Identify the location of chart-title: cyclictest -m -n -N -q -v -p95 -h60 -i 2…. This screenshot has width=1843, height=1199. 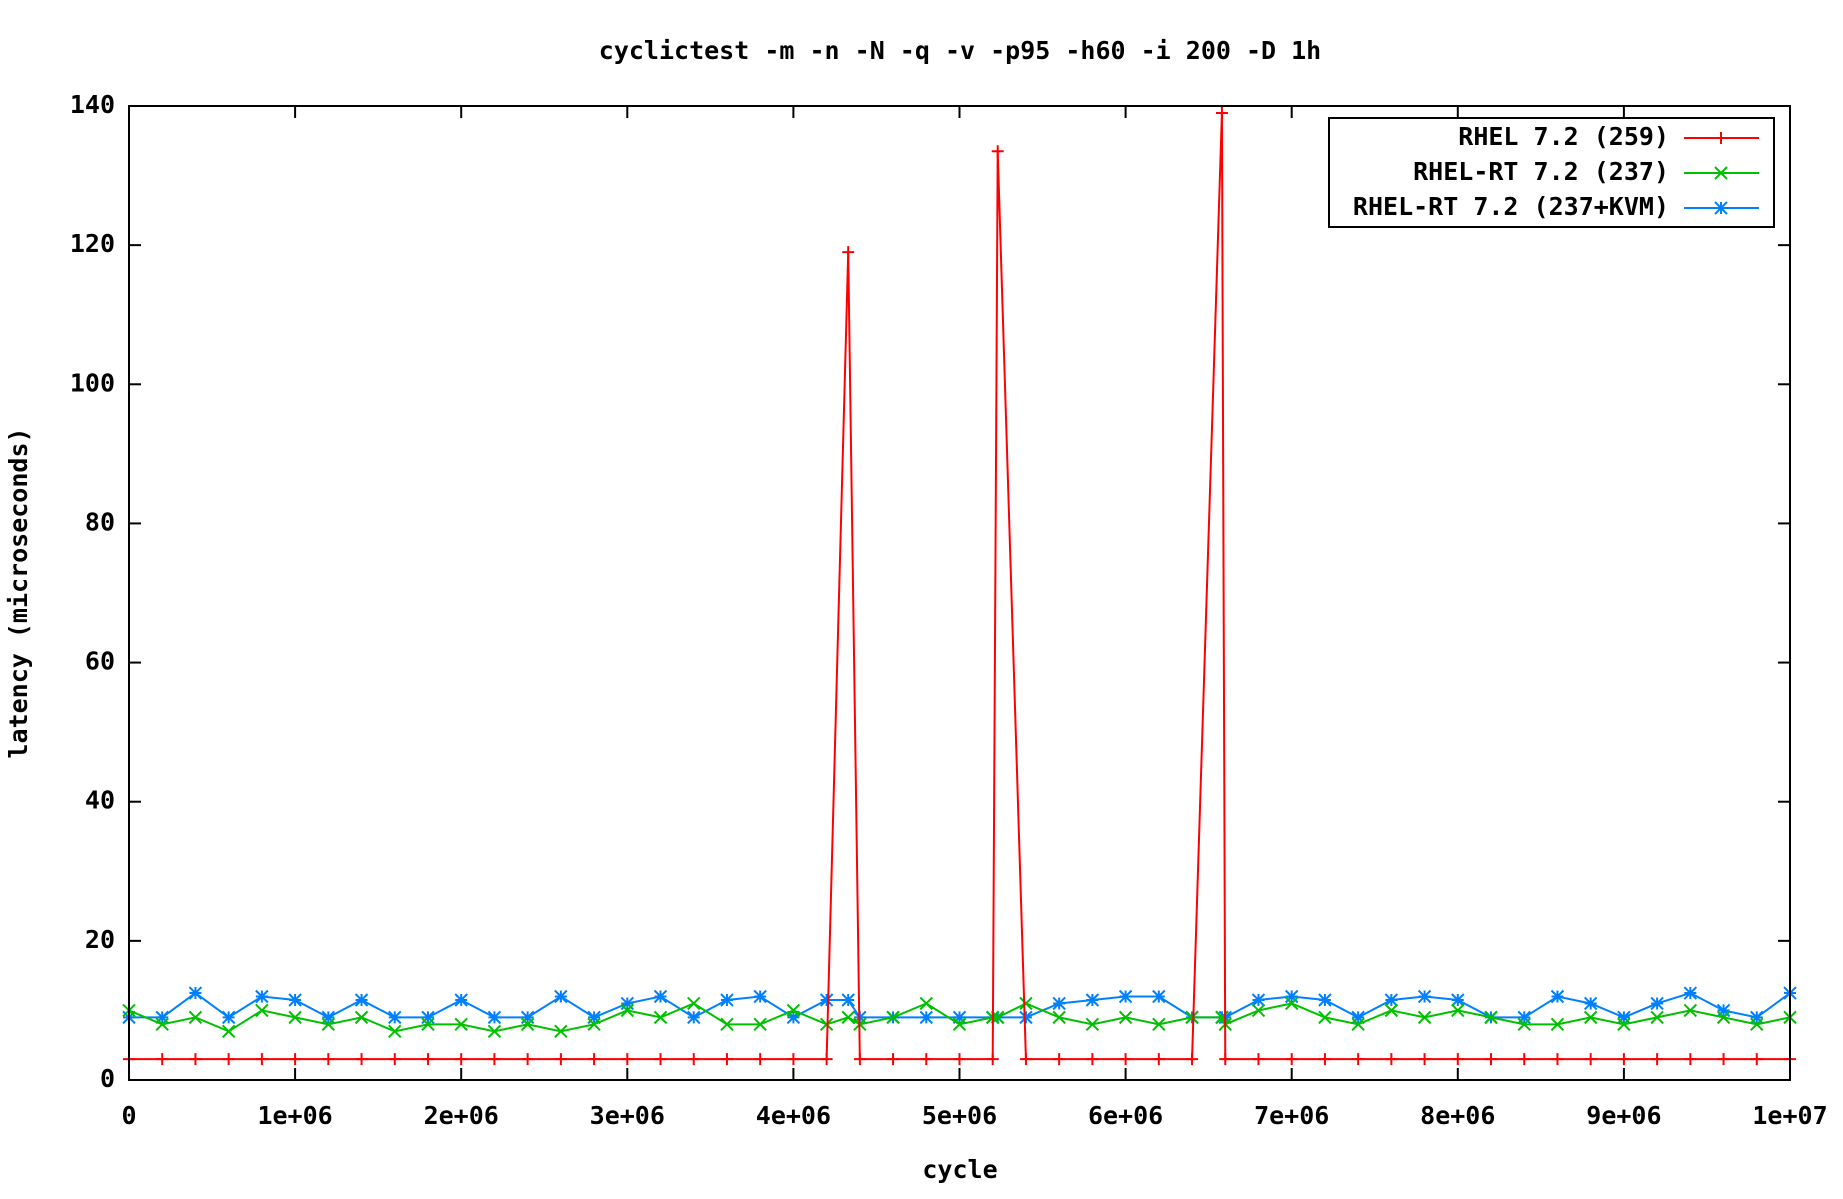
(960, 50).